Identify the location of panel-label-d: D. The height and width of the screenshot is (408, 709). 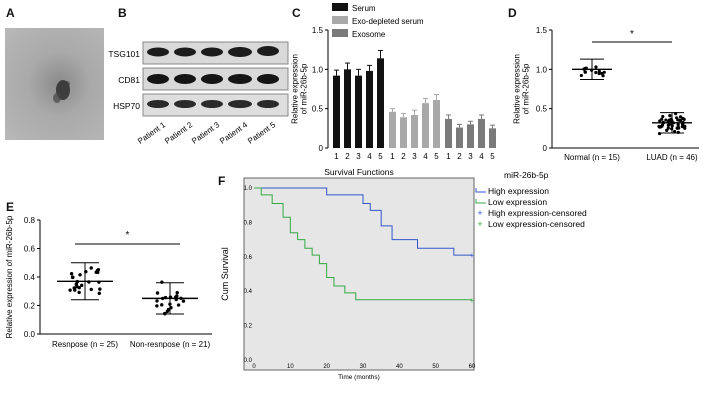
(512, 13).